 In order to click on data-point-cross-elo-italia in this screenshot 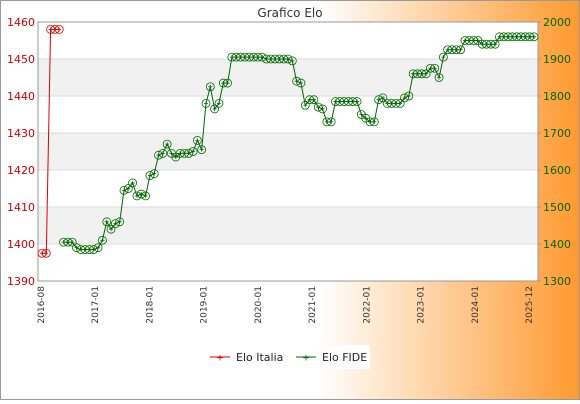, I will do `click(46, 253)`.